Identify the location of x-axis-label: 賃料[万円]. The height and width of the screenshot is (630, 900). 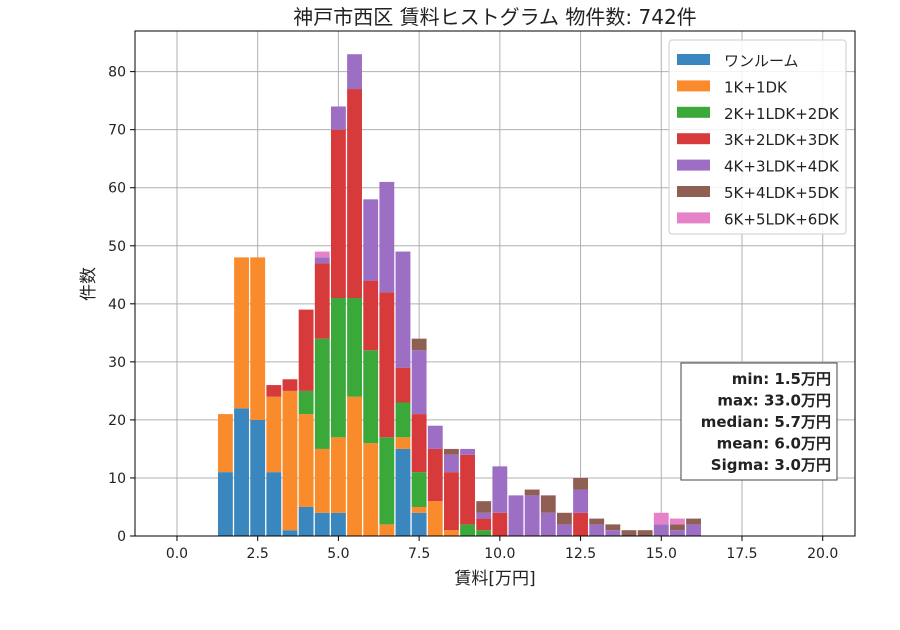
(494, 579).